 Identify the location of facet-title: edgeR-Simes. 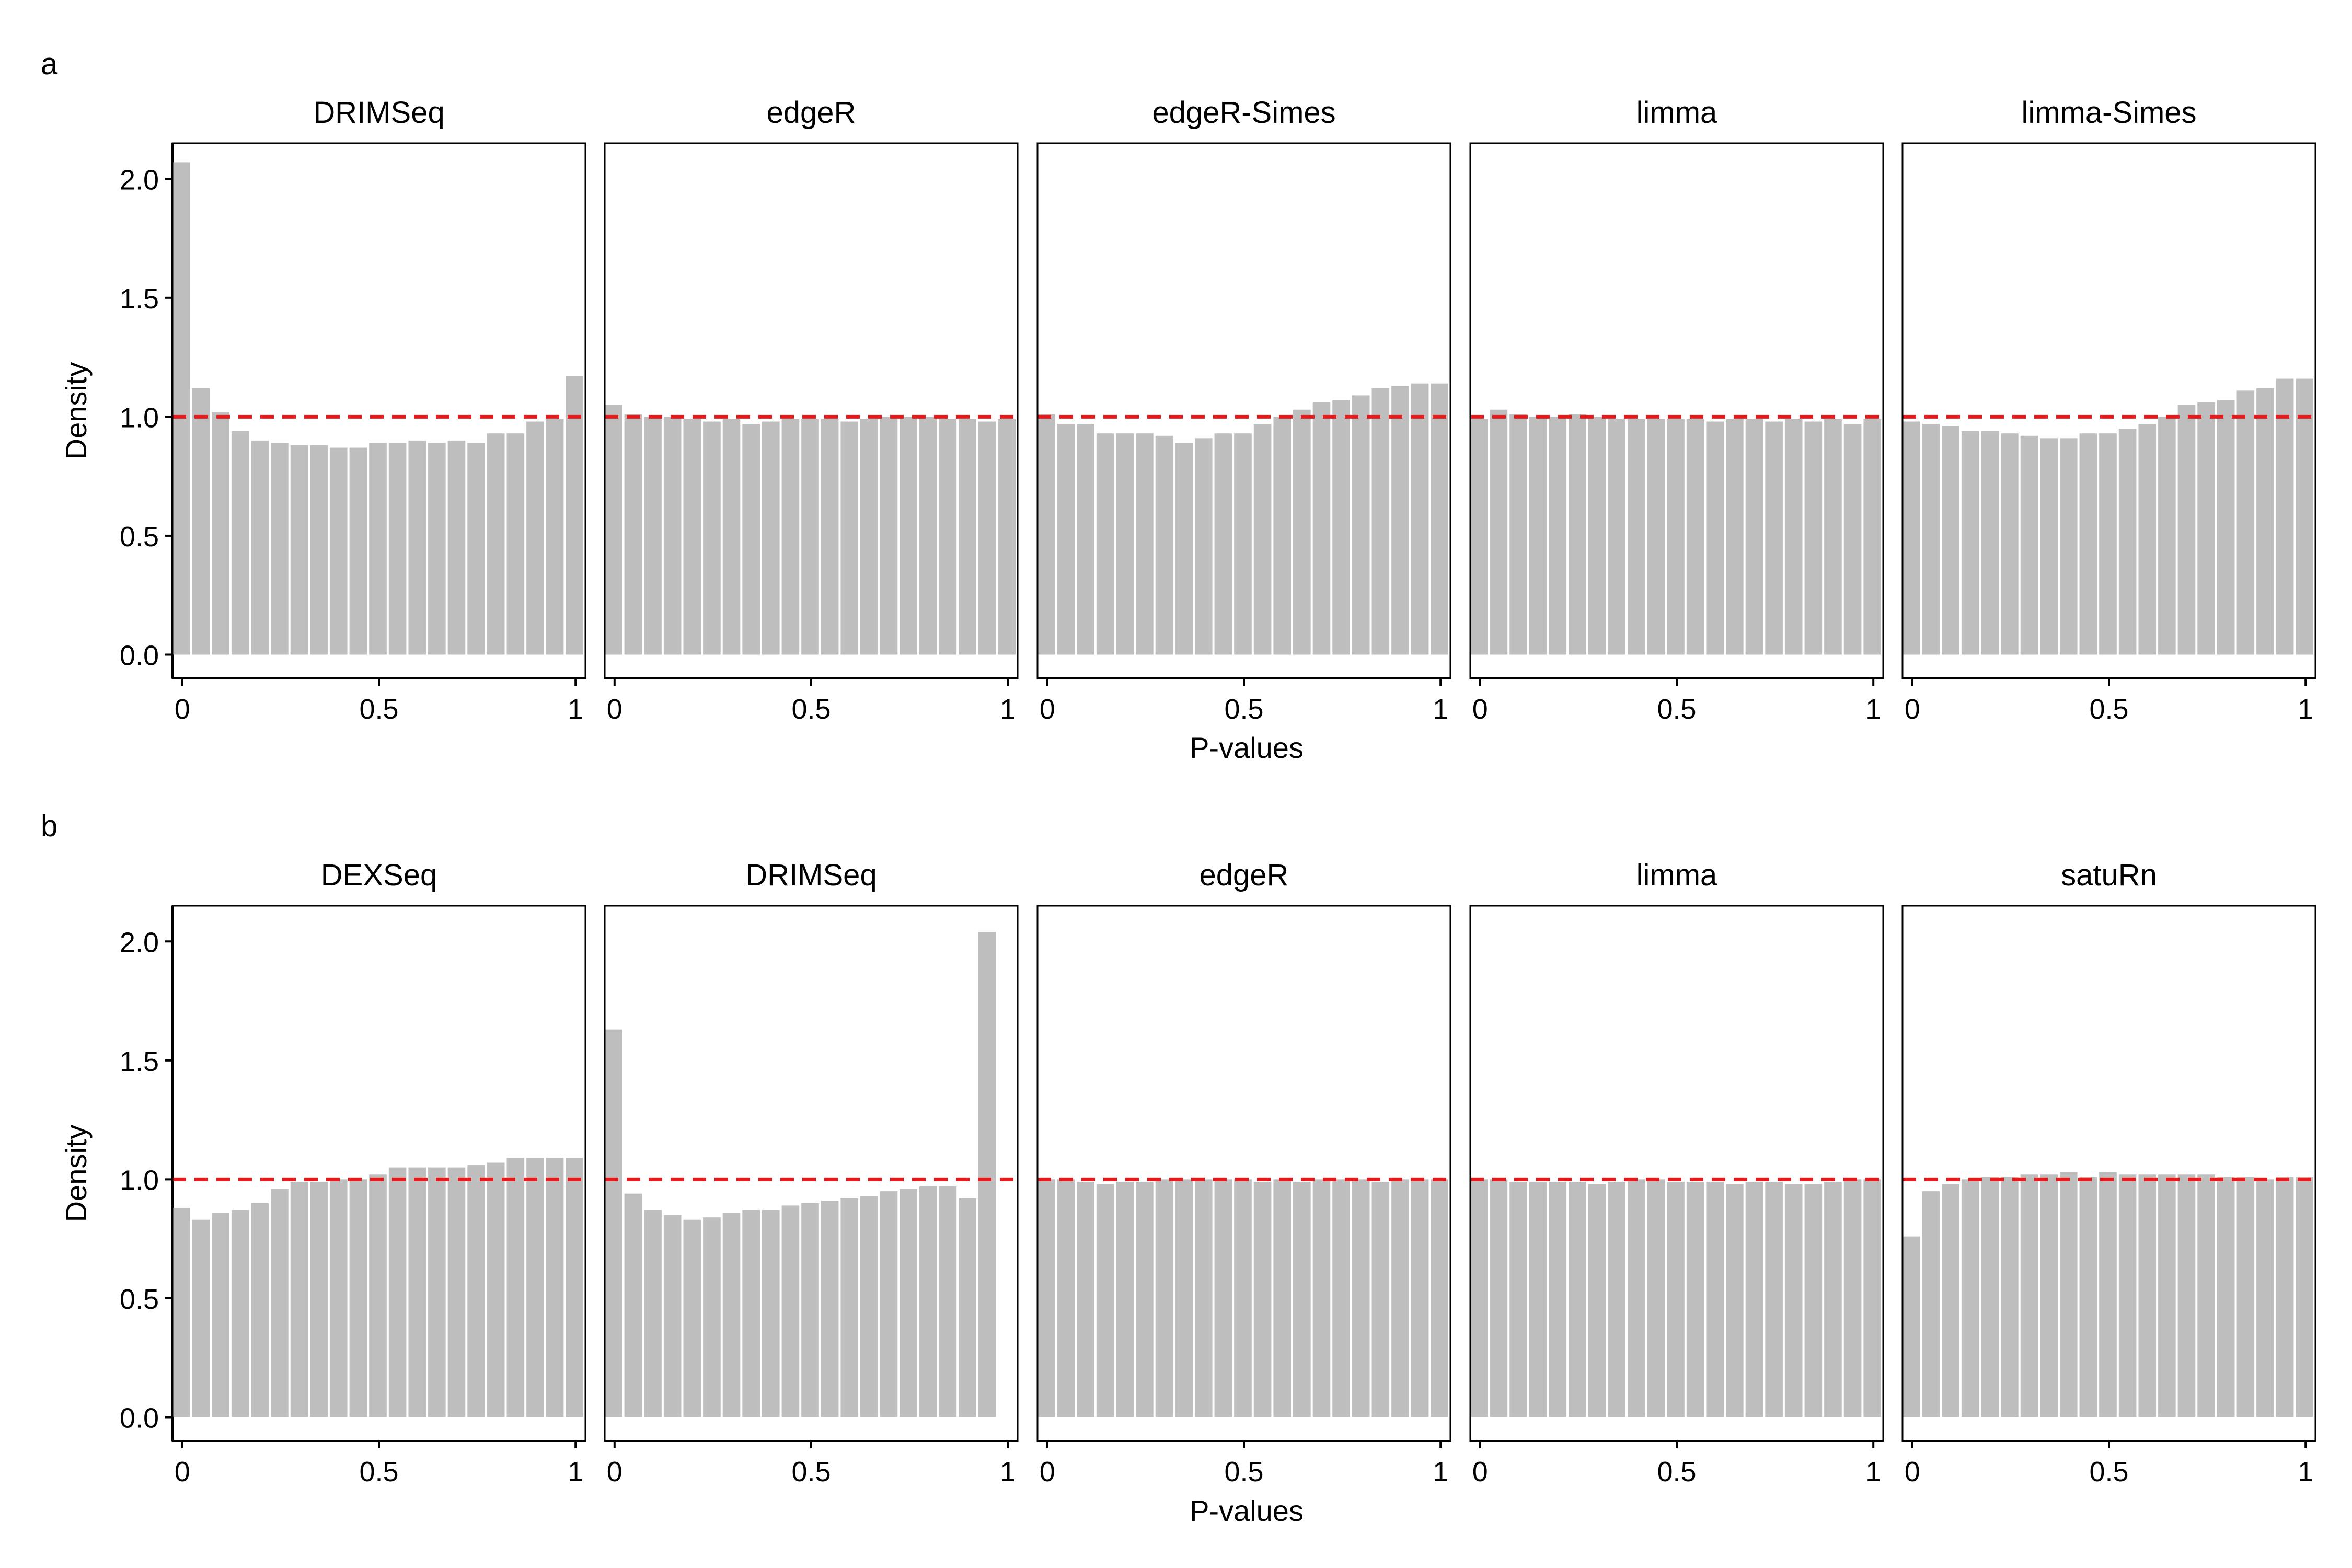
(1243, 113).